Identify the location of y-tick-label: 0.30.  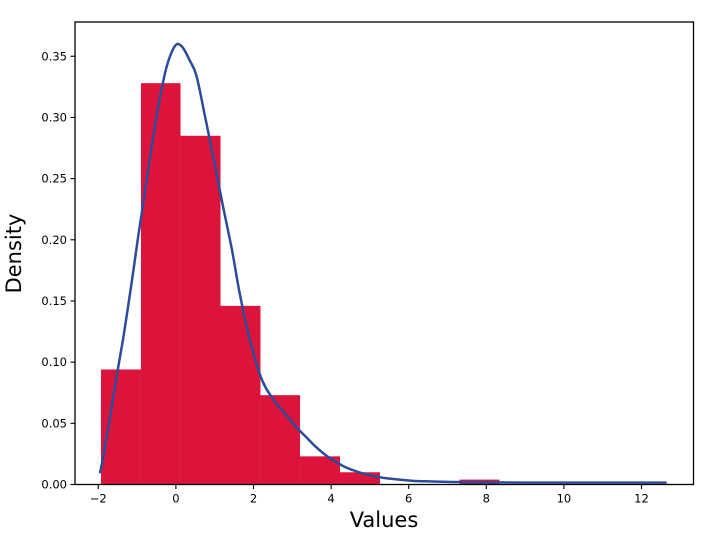
(54, 117).